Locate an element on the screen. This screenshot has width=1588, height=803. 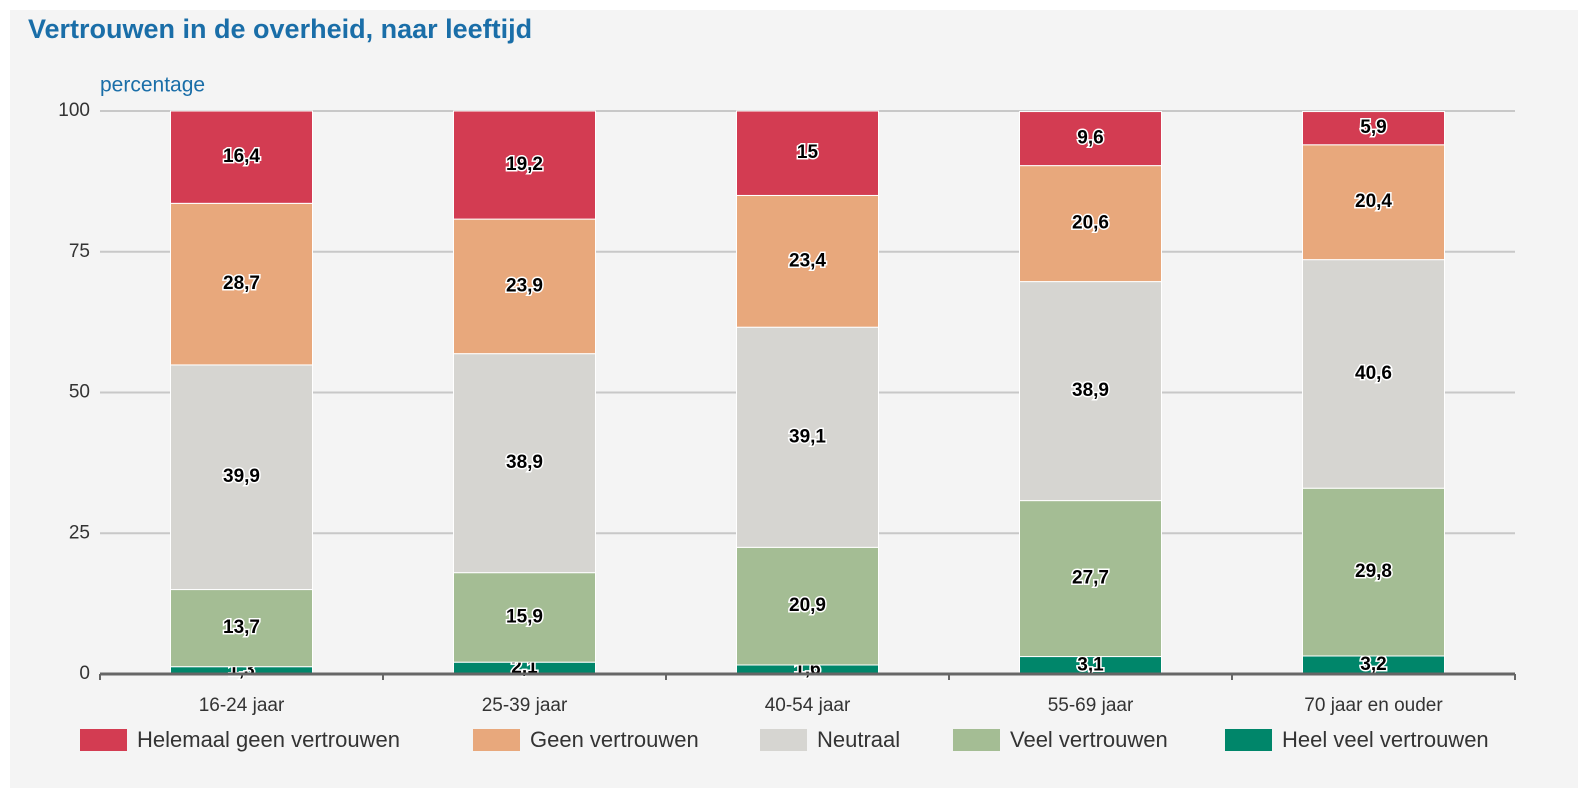
data-label: 15 is located at coordinates (808, 152).